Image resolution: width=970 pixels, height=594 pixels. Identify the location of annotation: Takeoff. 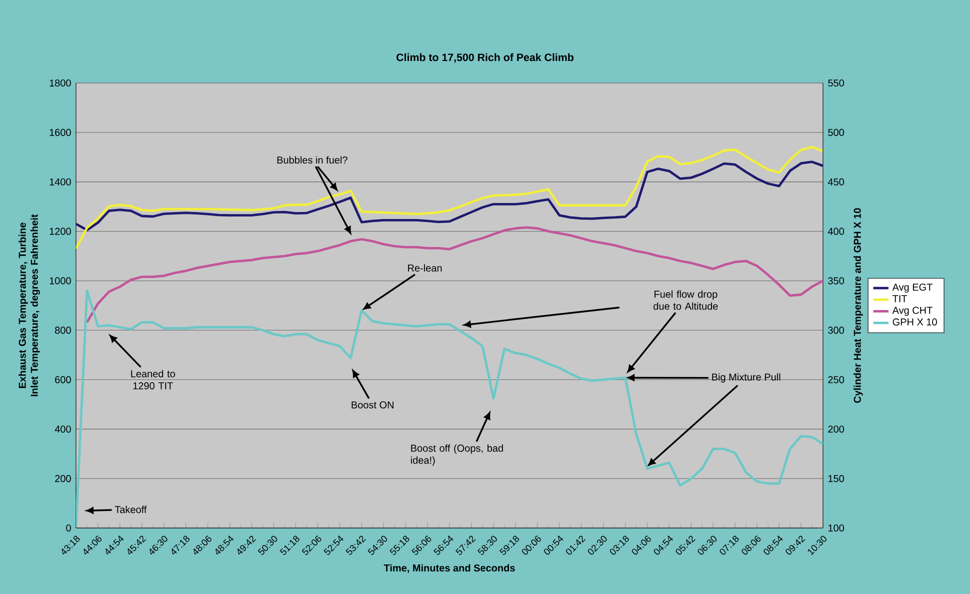
(130, 510).